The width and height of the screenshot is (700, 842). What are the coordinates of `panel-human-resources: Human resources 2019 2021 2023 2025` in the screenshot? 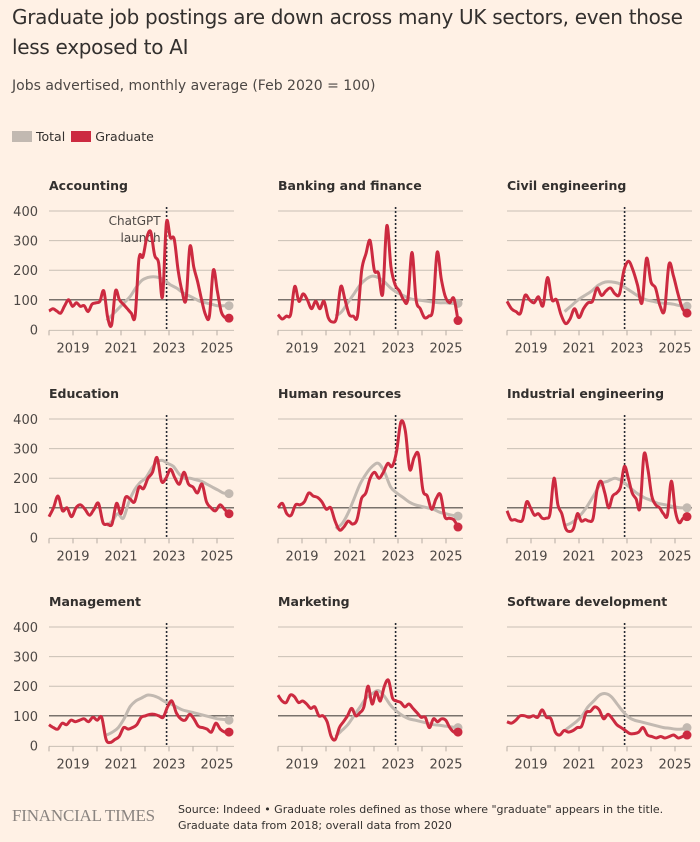 It's located at (369, 475).